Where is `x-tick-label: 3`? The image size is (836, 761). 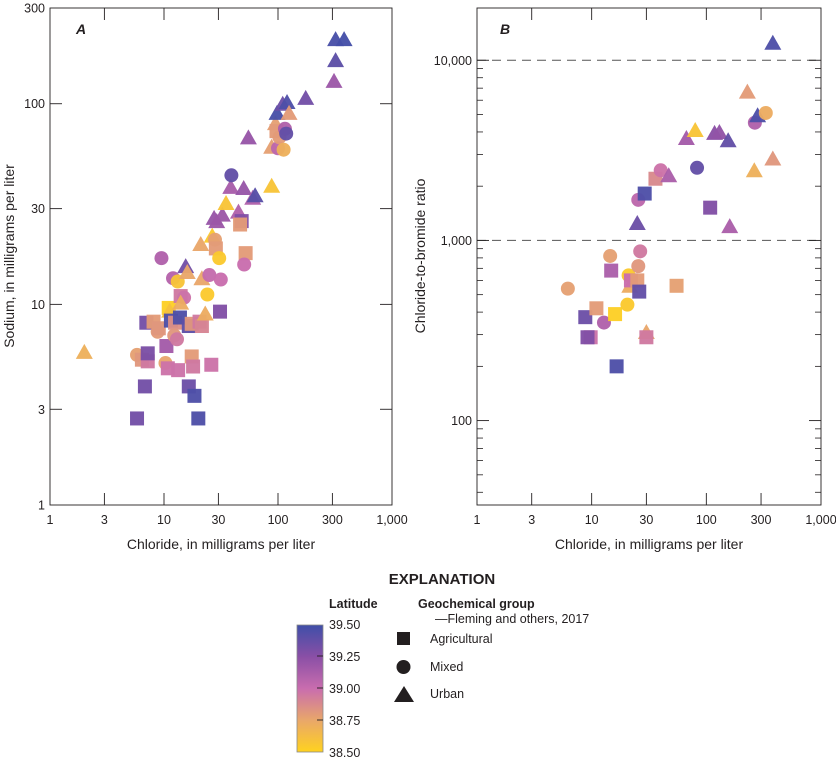 x-tick-label: 3 is located at coordinates (531, 520).